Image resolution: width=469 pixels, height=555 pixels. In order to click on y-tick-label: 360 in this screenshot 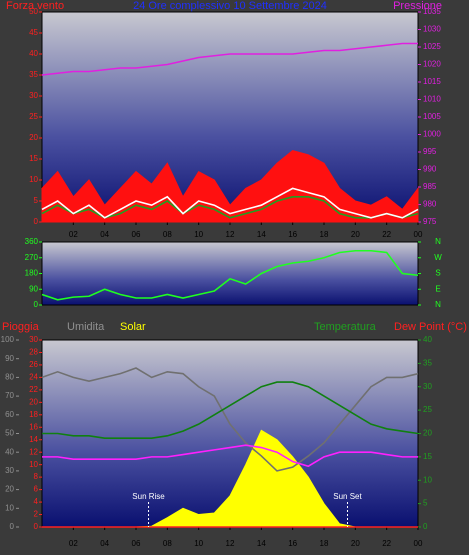, I will do `click(32, 241)`.